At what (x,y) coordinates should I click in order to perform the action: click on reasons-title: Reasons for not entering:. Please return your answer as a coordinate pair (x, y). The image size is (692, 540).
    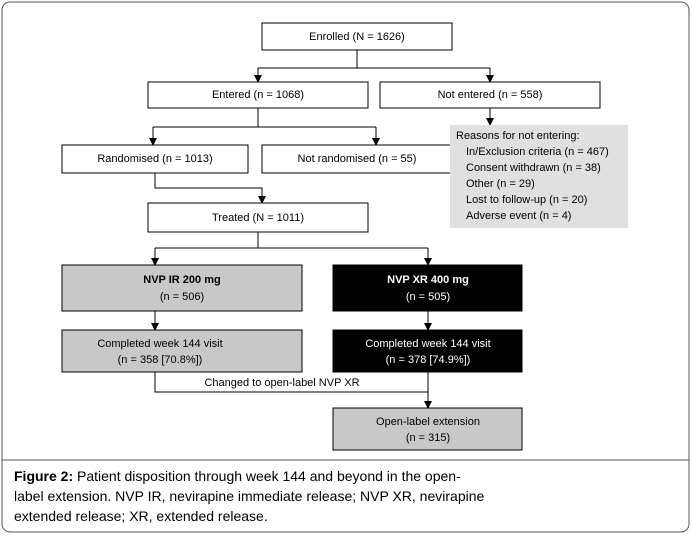
    Looking at the image, I should click on (518, 136).